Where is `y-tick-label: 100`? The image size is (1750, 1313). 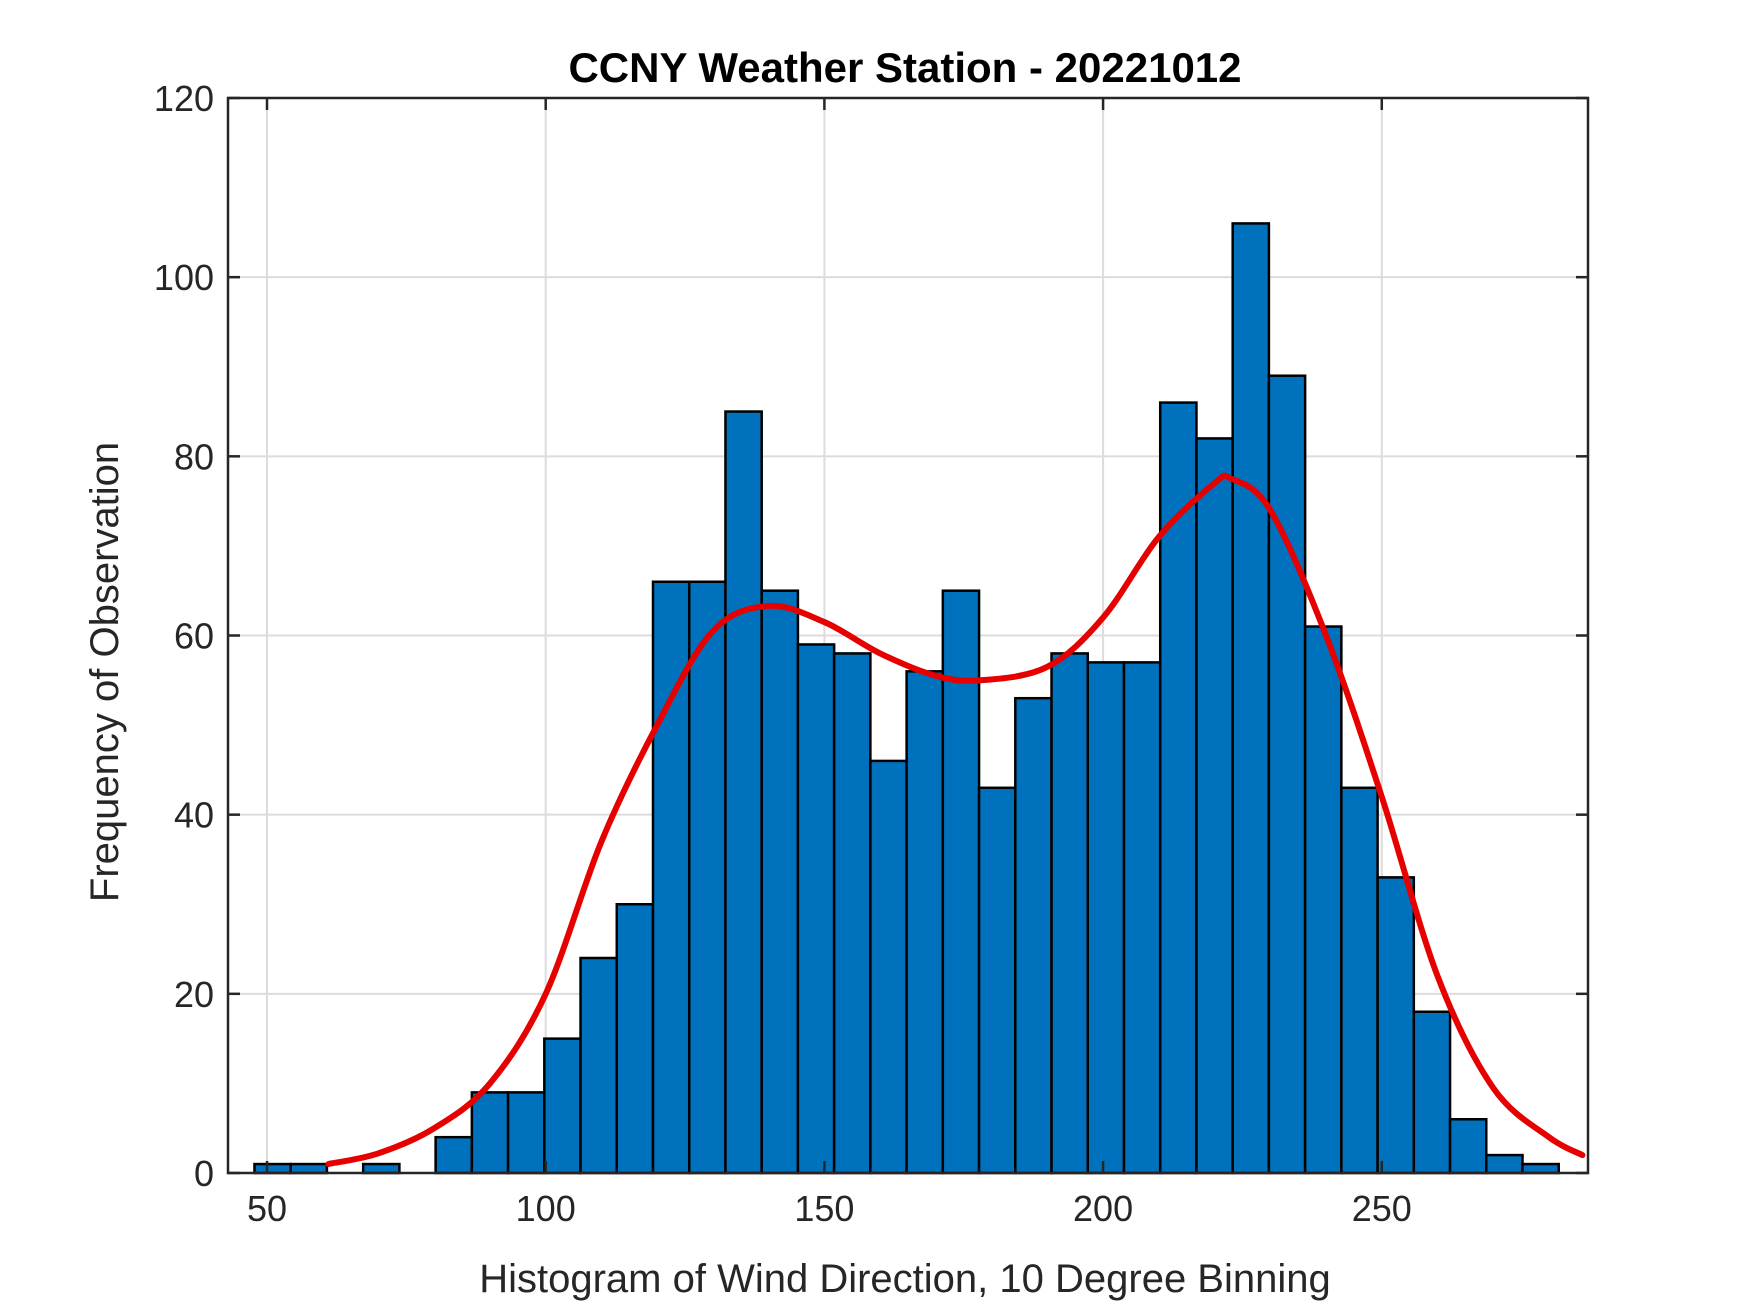
y-tick-label: 100 is located at coordinates (184, 277).